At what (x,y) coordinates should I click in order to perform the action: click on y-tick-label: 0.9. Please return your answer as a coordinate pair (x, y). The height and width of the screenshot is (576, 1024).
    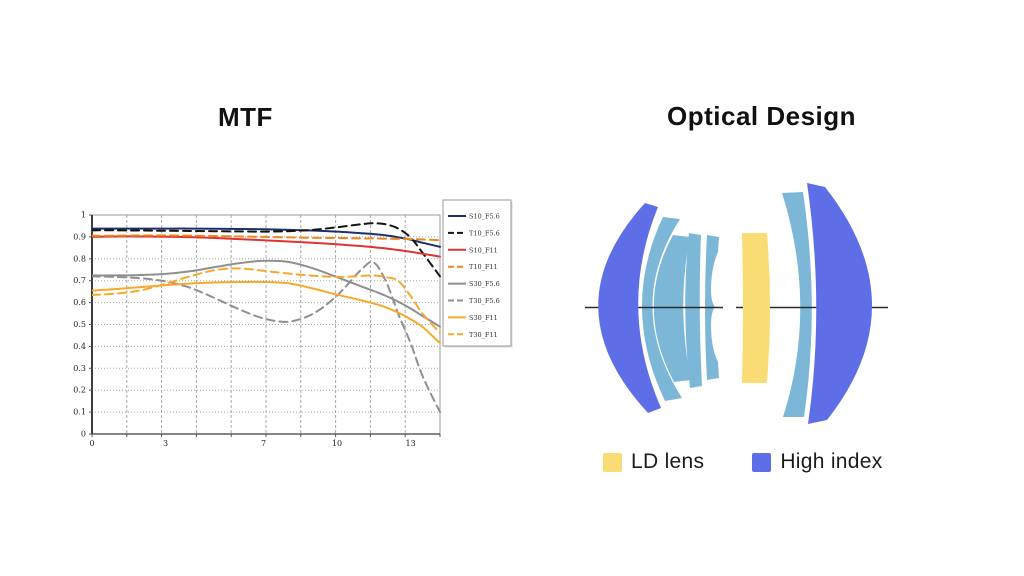
    Looking at the image, I should click on (79, 236).